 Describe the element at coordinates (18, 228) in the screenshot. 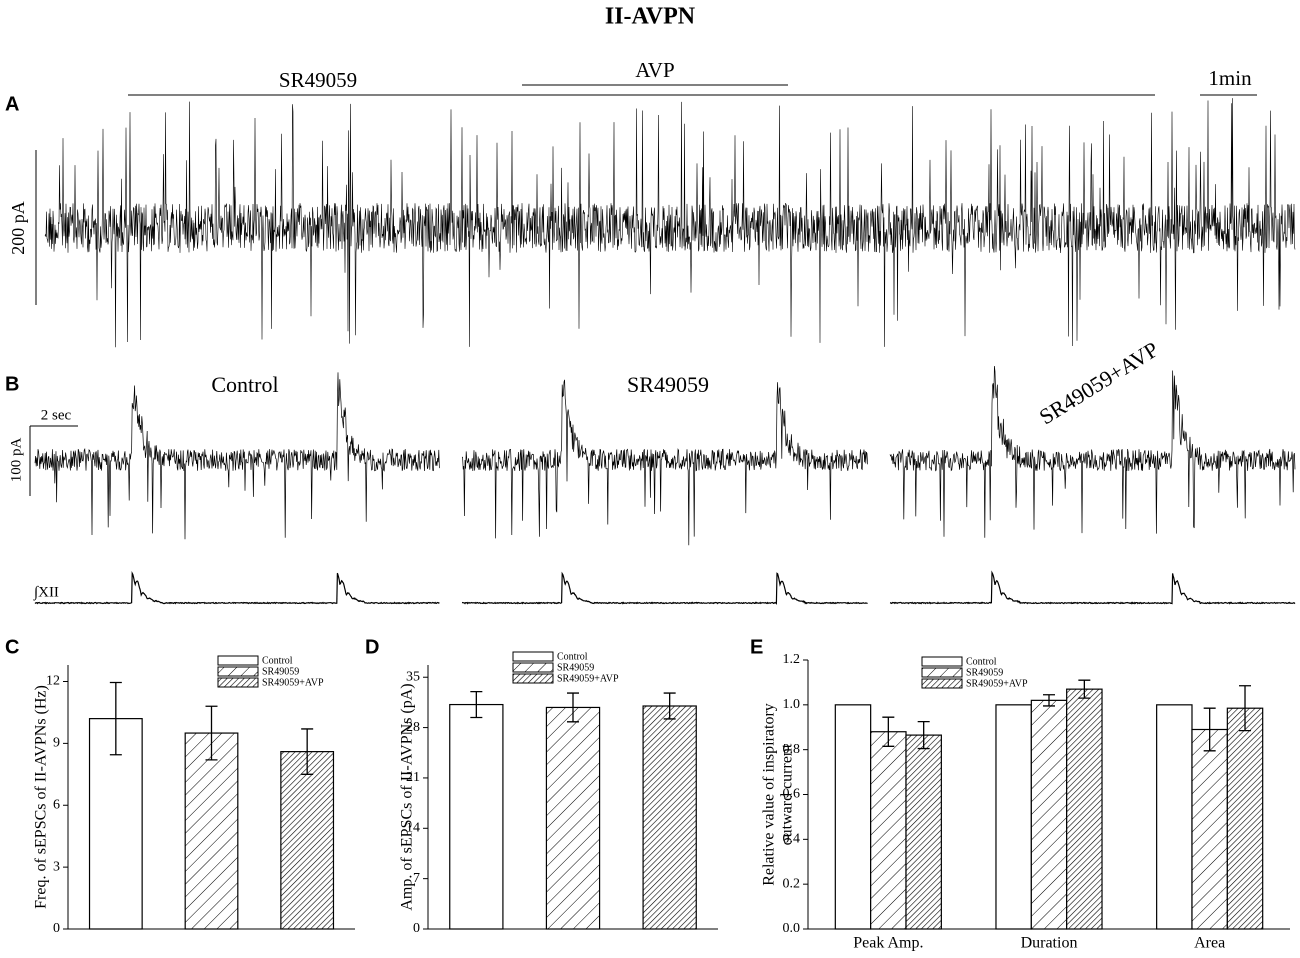

I see `scale-label: 200 pA` at that location.